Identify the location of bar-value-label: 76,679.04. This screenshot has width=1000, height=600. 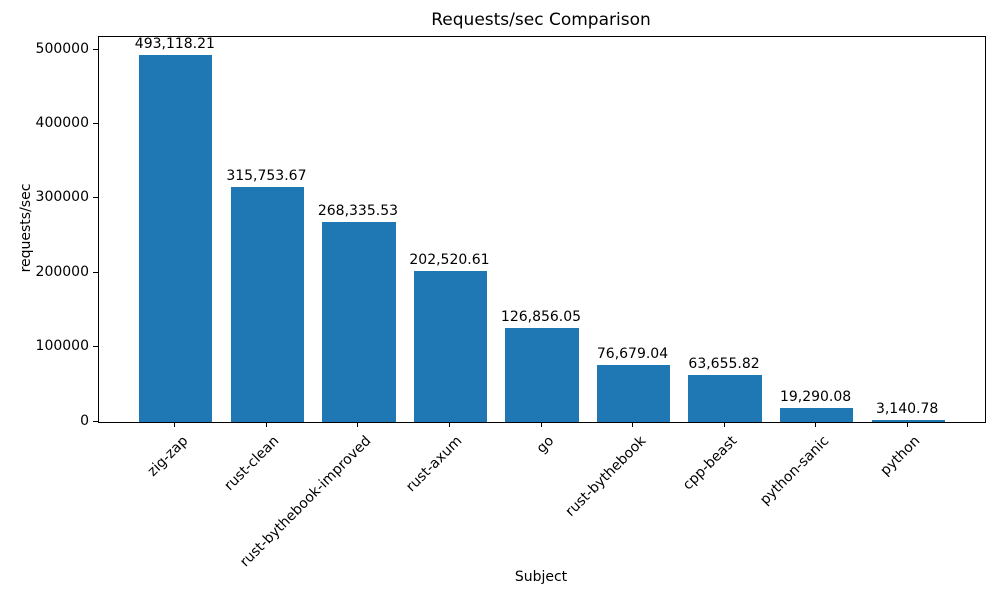
(632, 353).